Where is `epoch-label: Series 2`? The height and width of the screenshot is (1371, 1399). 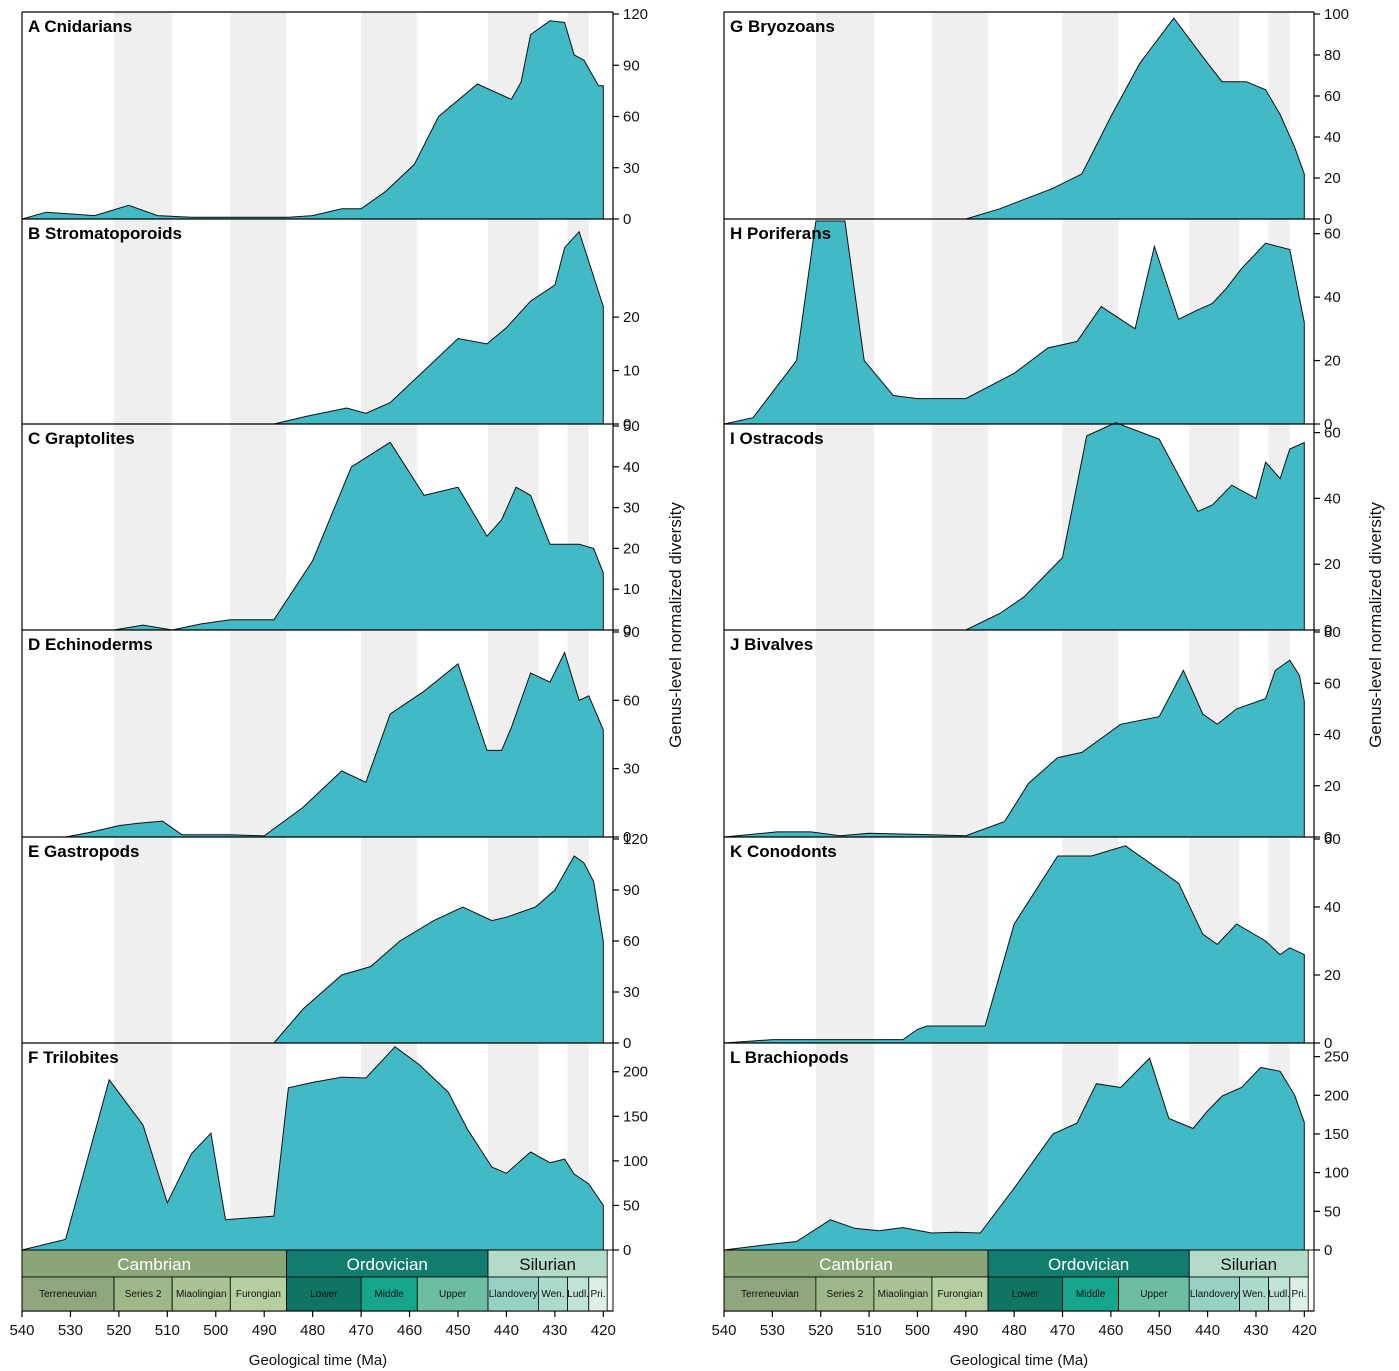
epoch-label: Series 2 is located at coordinates (845, 1294).